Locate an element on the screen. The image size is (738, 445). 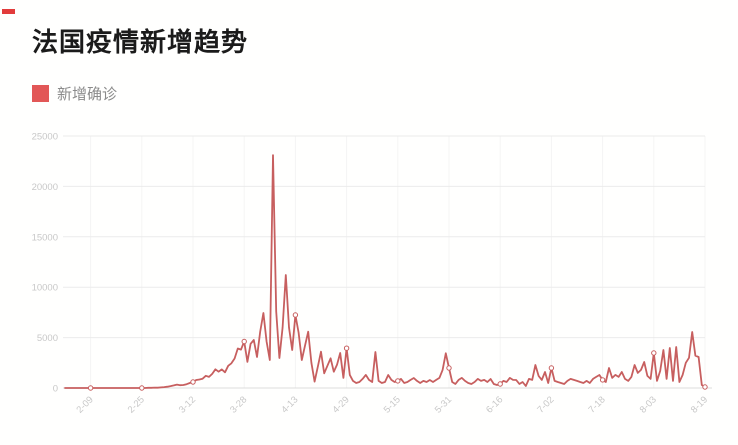
svg-text: 8-03 is located at coordinates (648, 404).